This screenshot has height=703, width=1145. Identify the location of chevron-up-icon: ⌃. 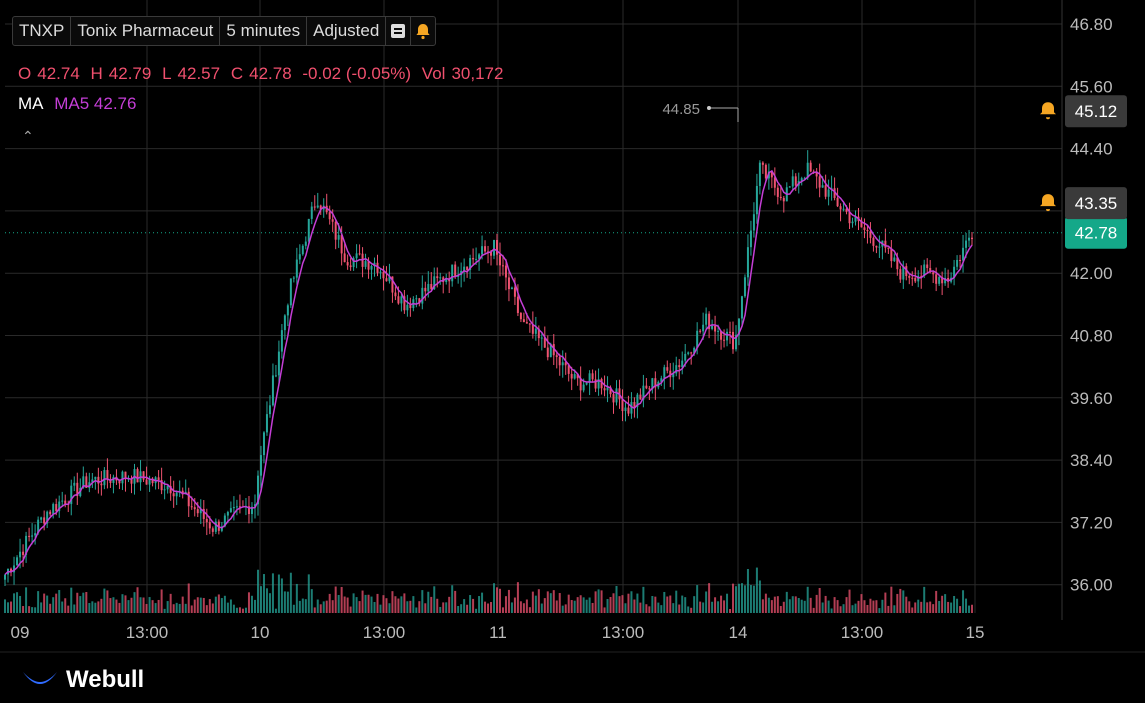
(28, 136).